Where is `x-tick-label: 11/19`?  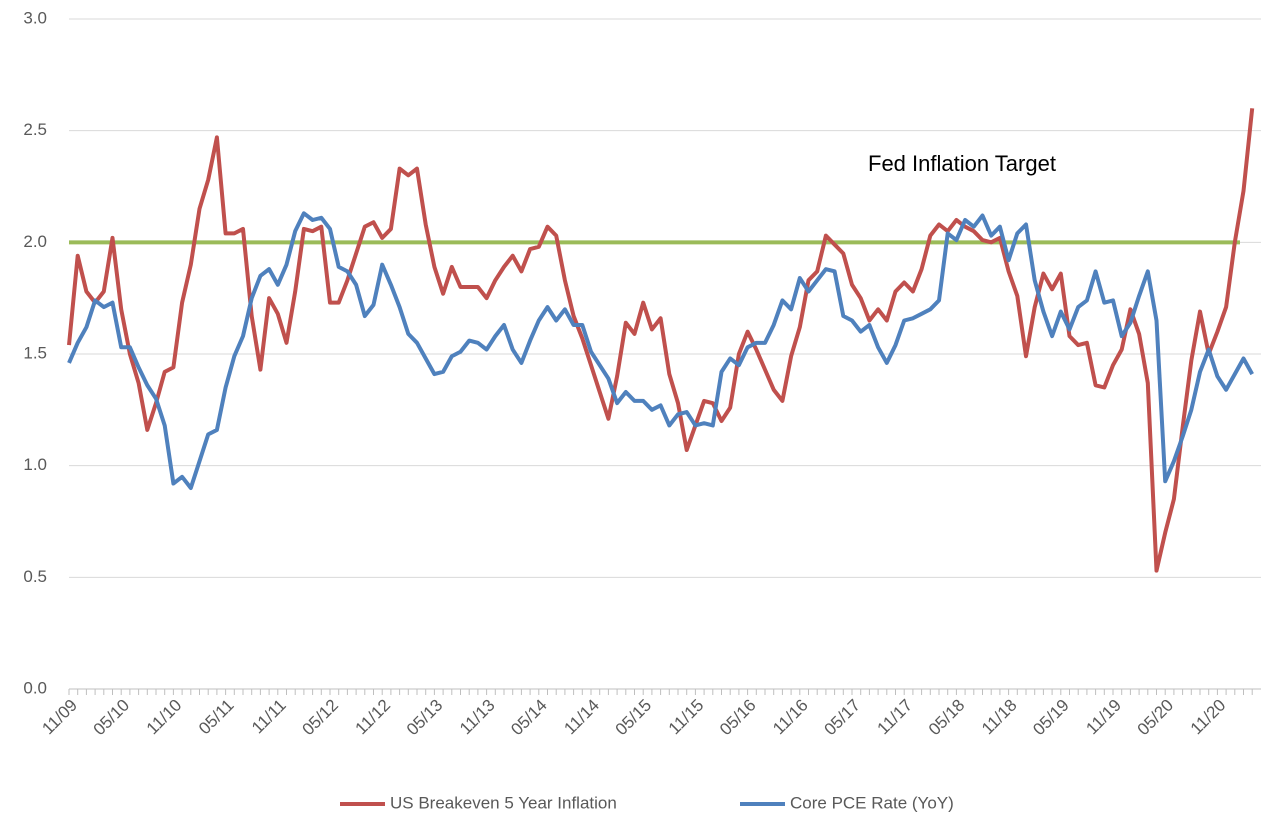
x-tick-label: 11/19 is located at coordinates (1103, 717).